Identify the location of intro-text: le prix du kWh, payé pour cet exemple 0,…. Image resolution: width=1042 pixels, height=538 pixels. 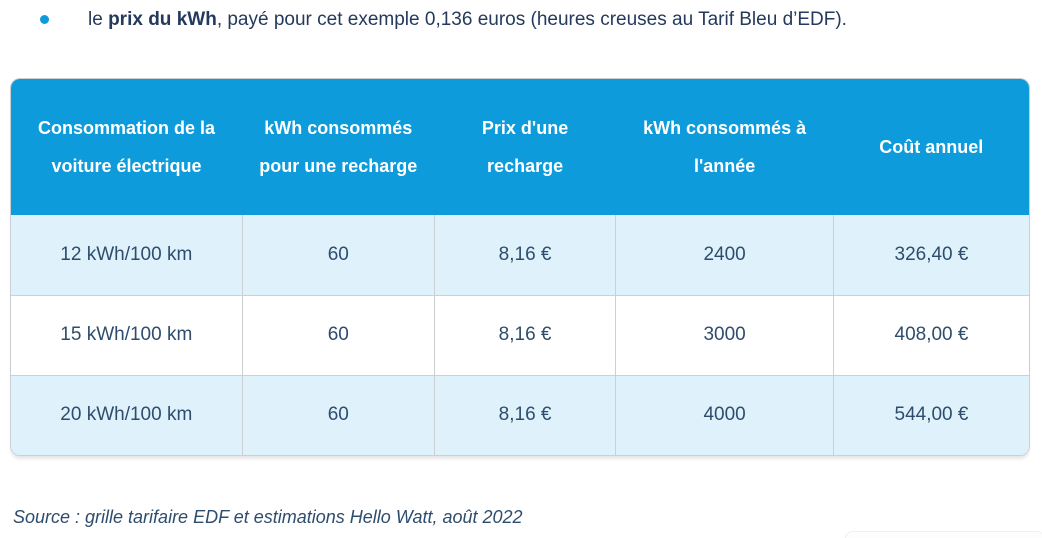
(467, 20).